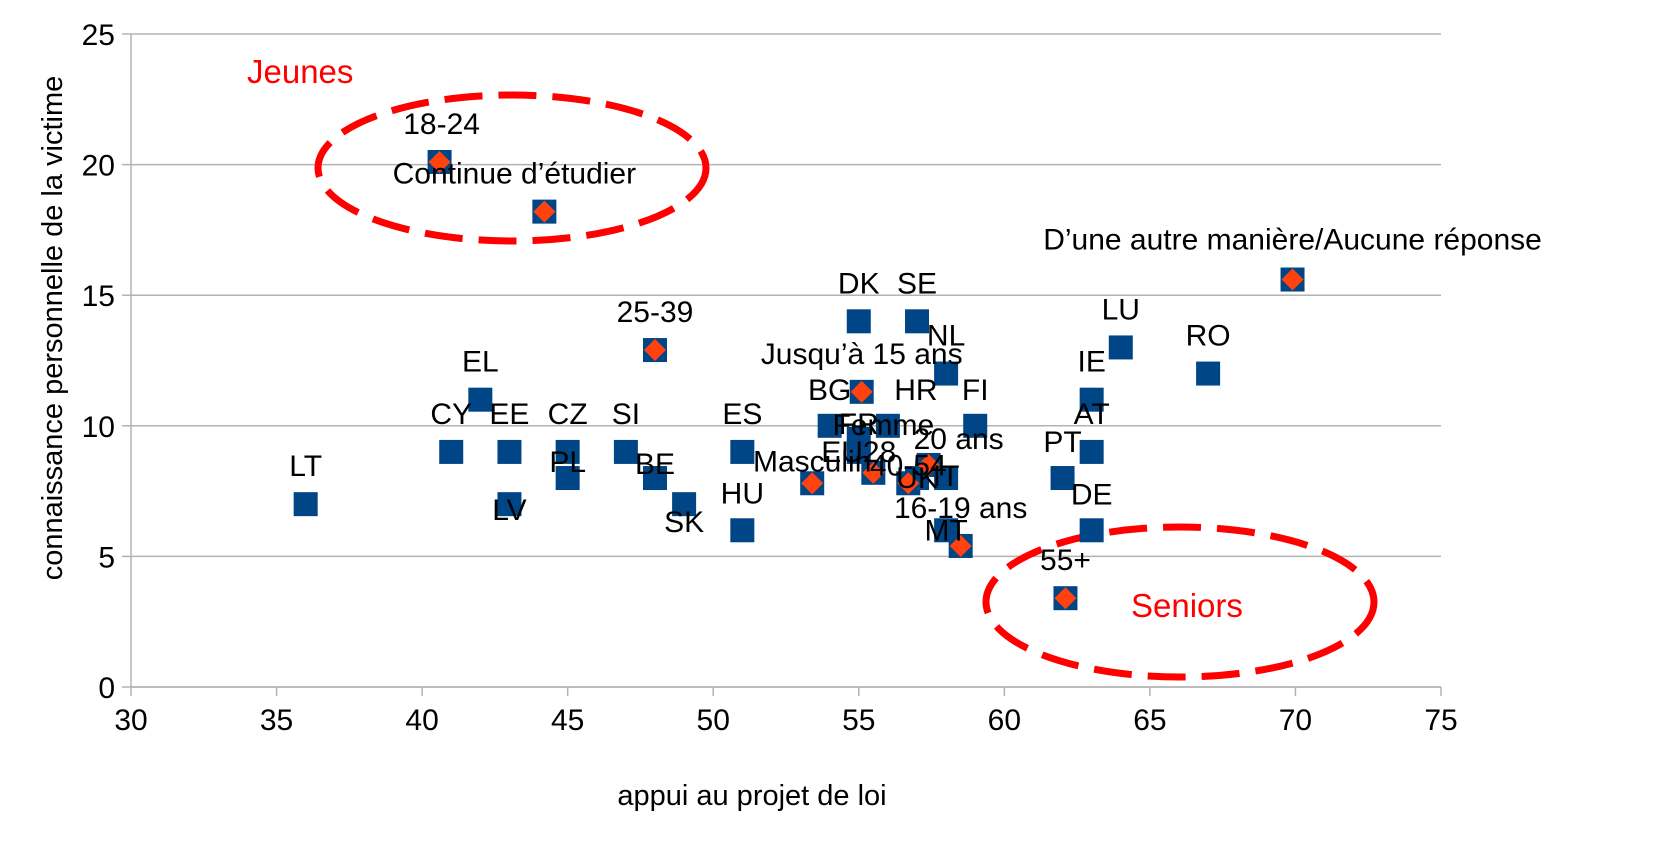  Describe the element at coordinates (1065, 560) in the screenshot. I see `point-label: 55+` at that location.